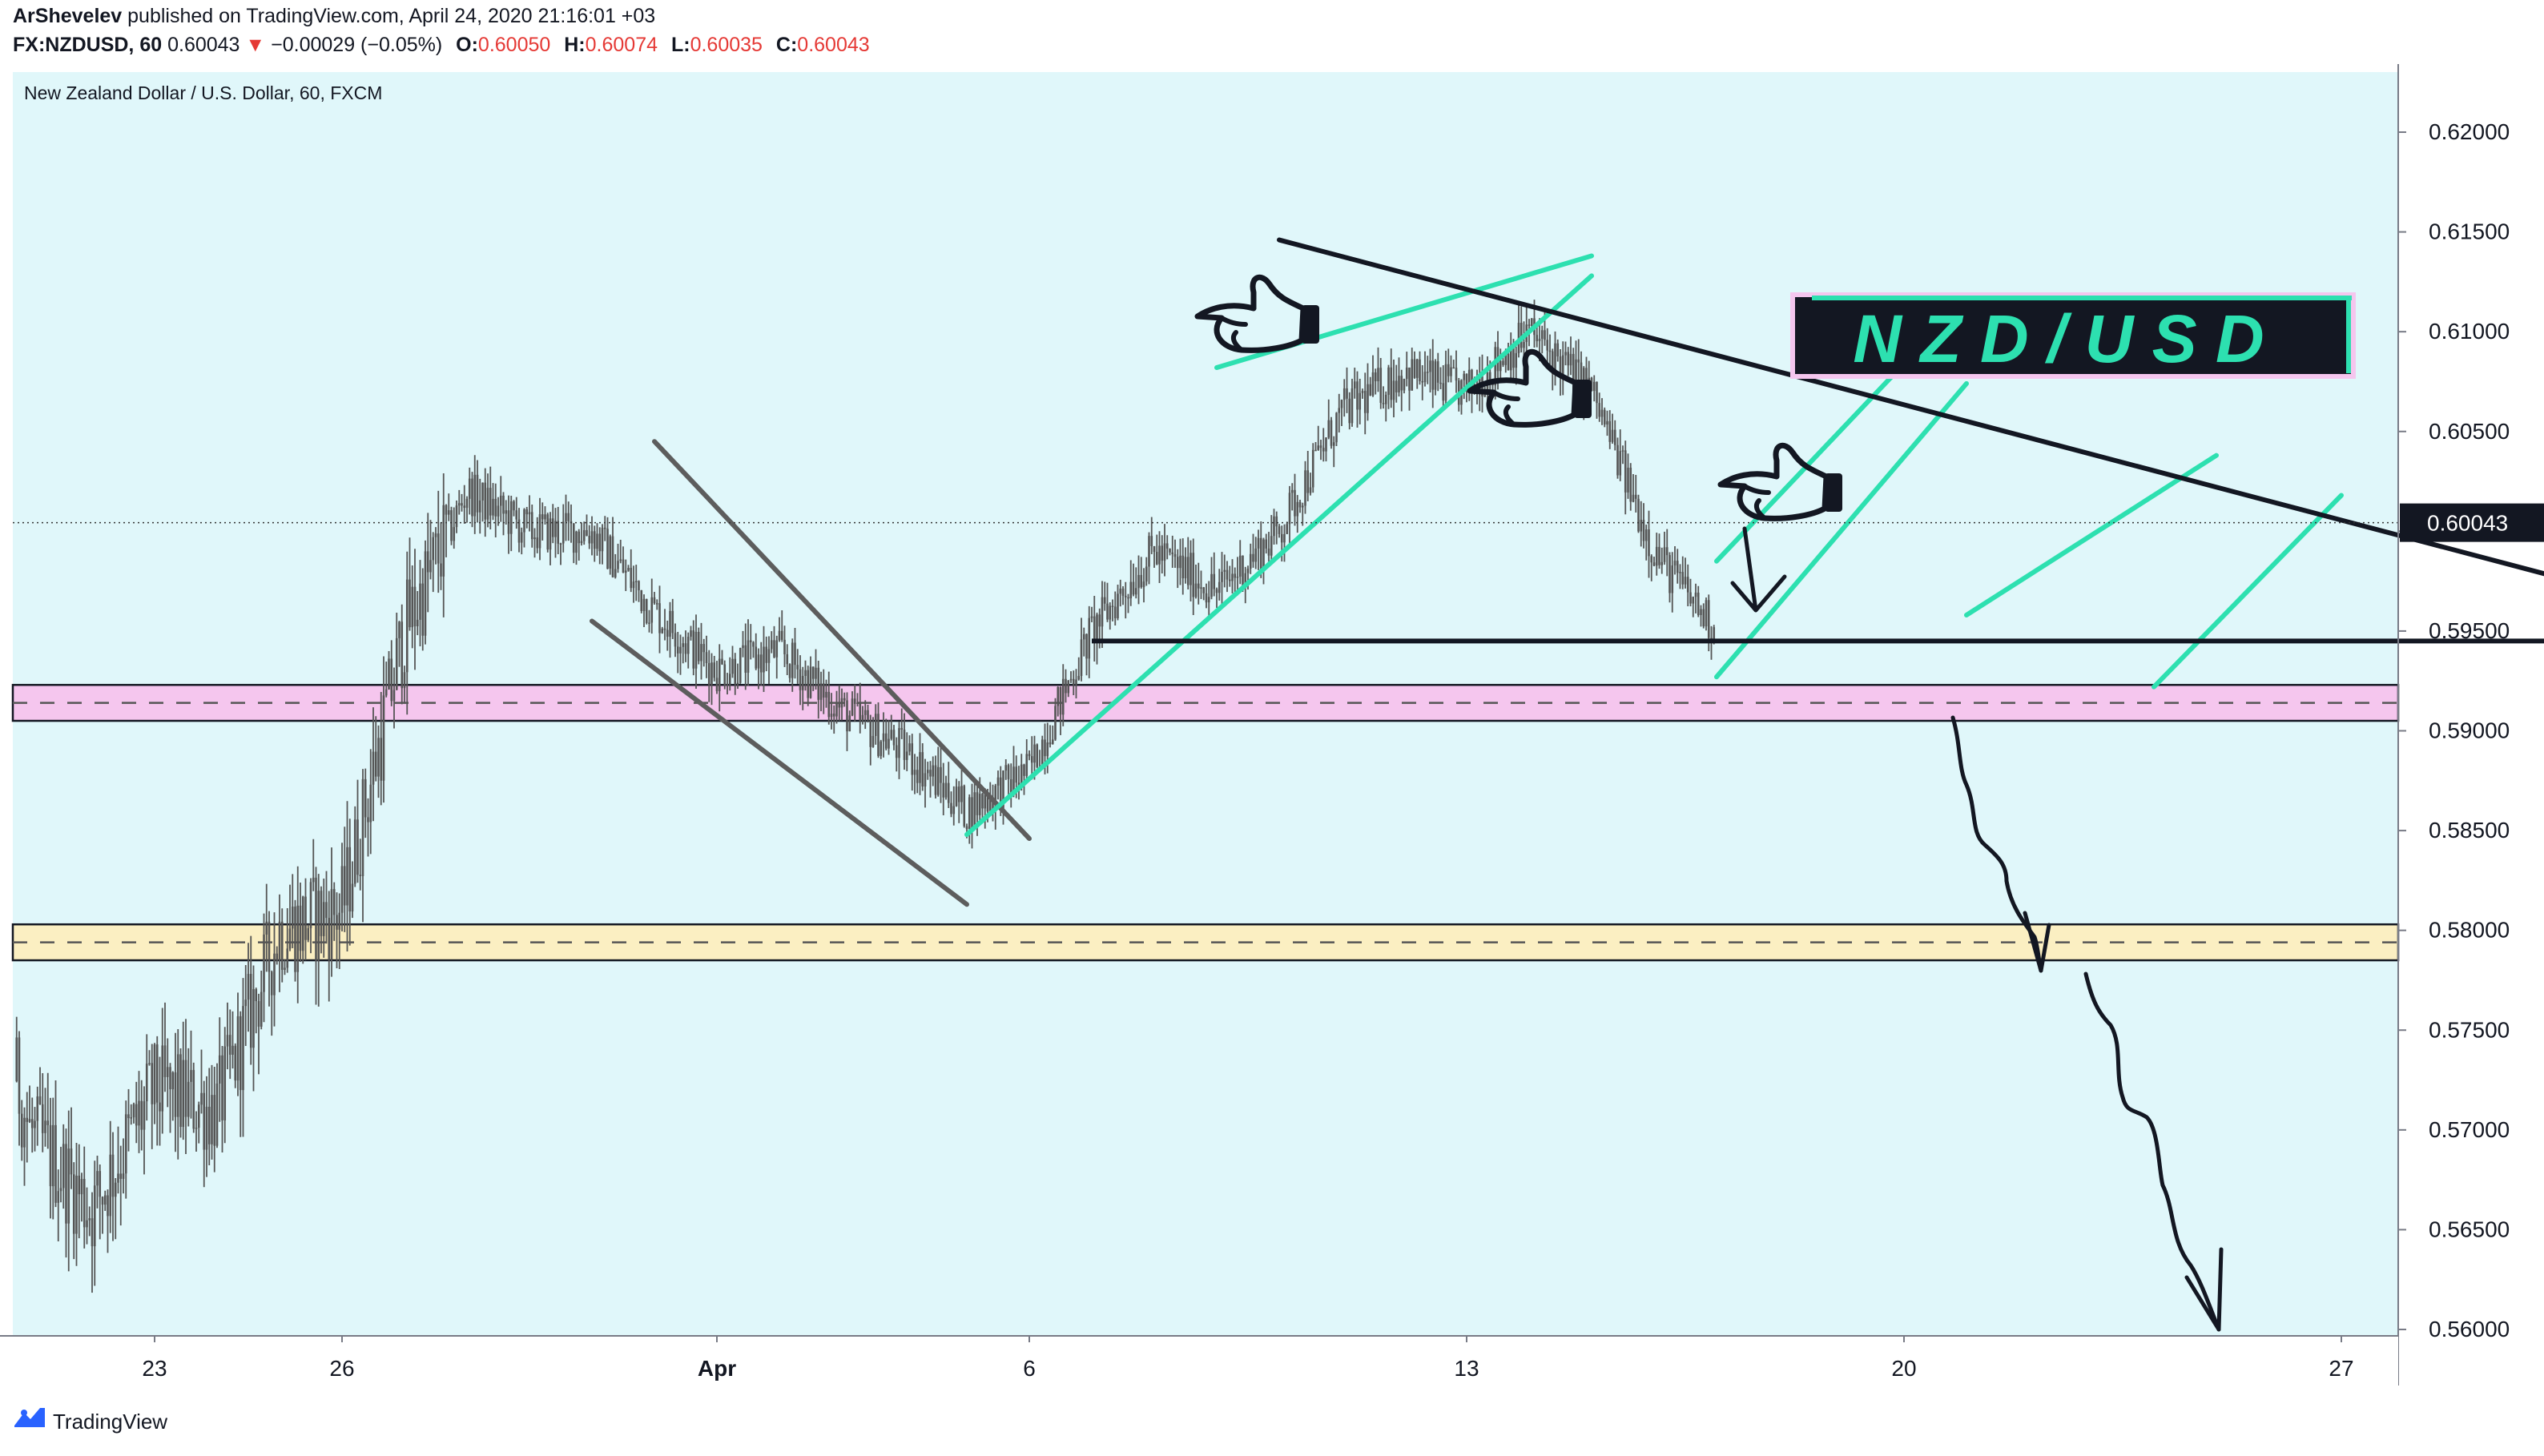  I want to click on price-tick-label: 0.59000, so click(2469, 730).